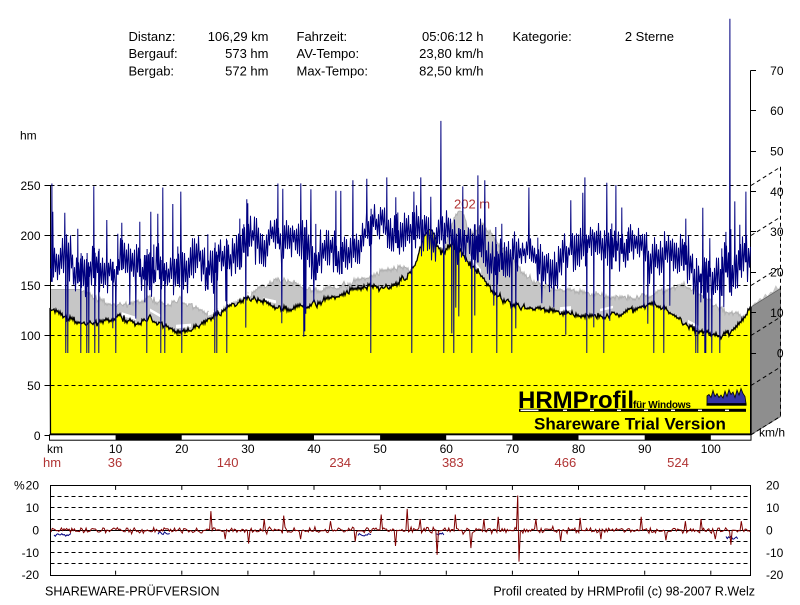 The width and height of the screenshot is (800, 605). What do you see at coordinates (322, 36) in the screenshot?
I see `svg-text: Fahrzeit:` at bounding box center [322, 36].